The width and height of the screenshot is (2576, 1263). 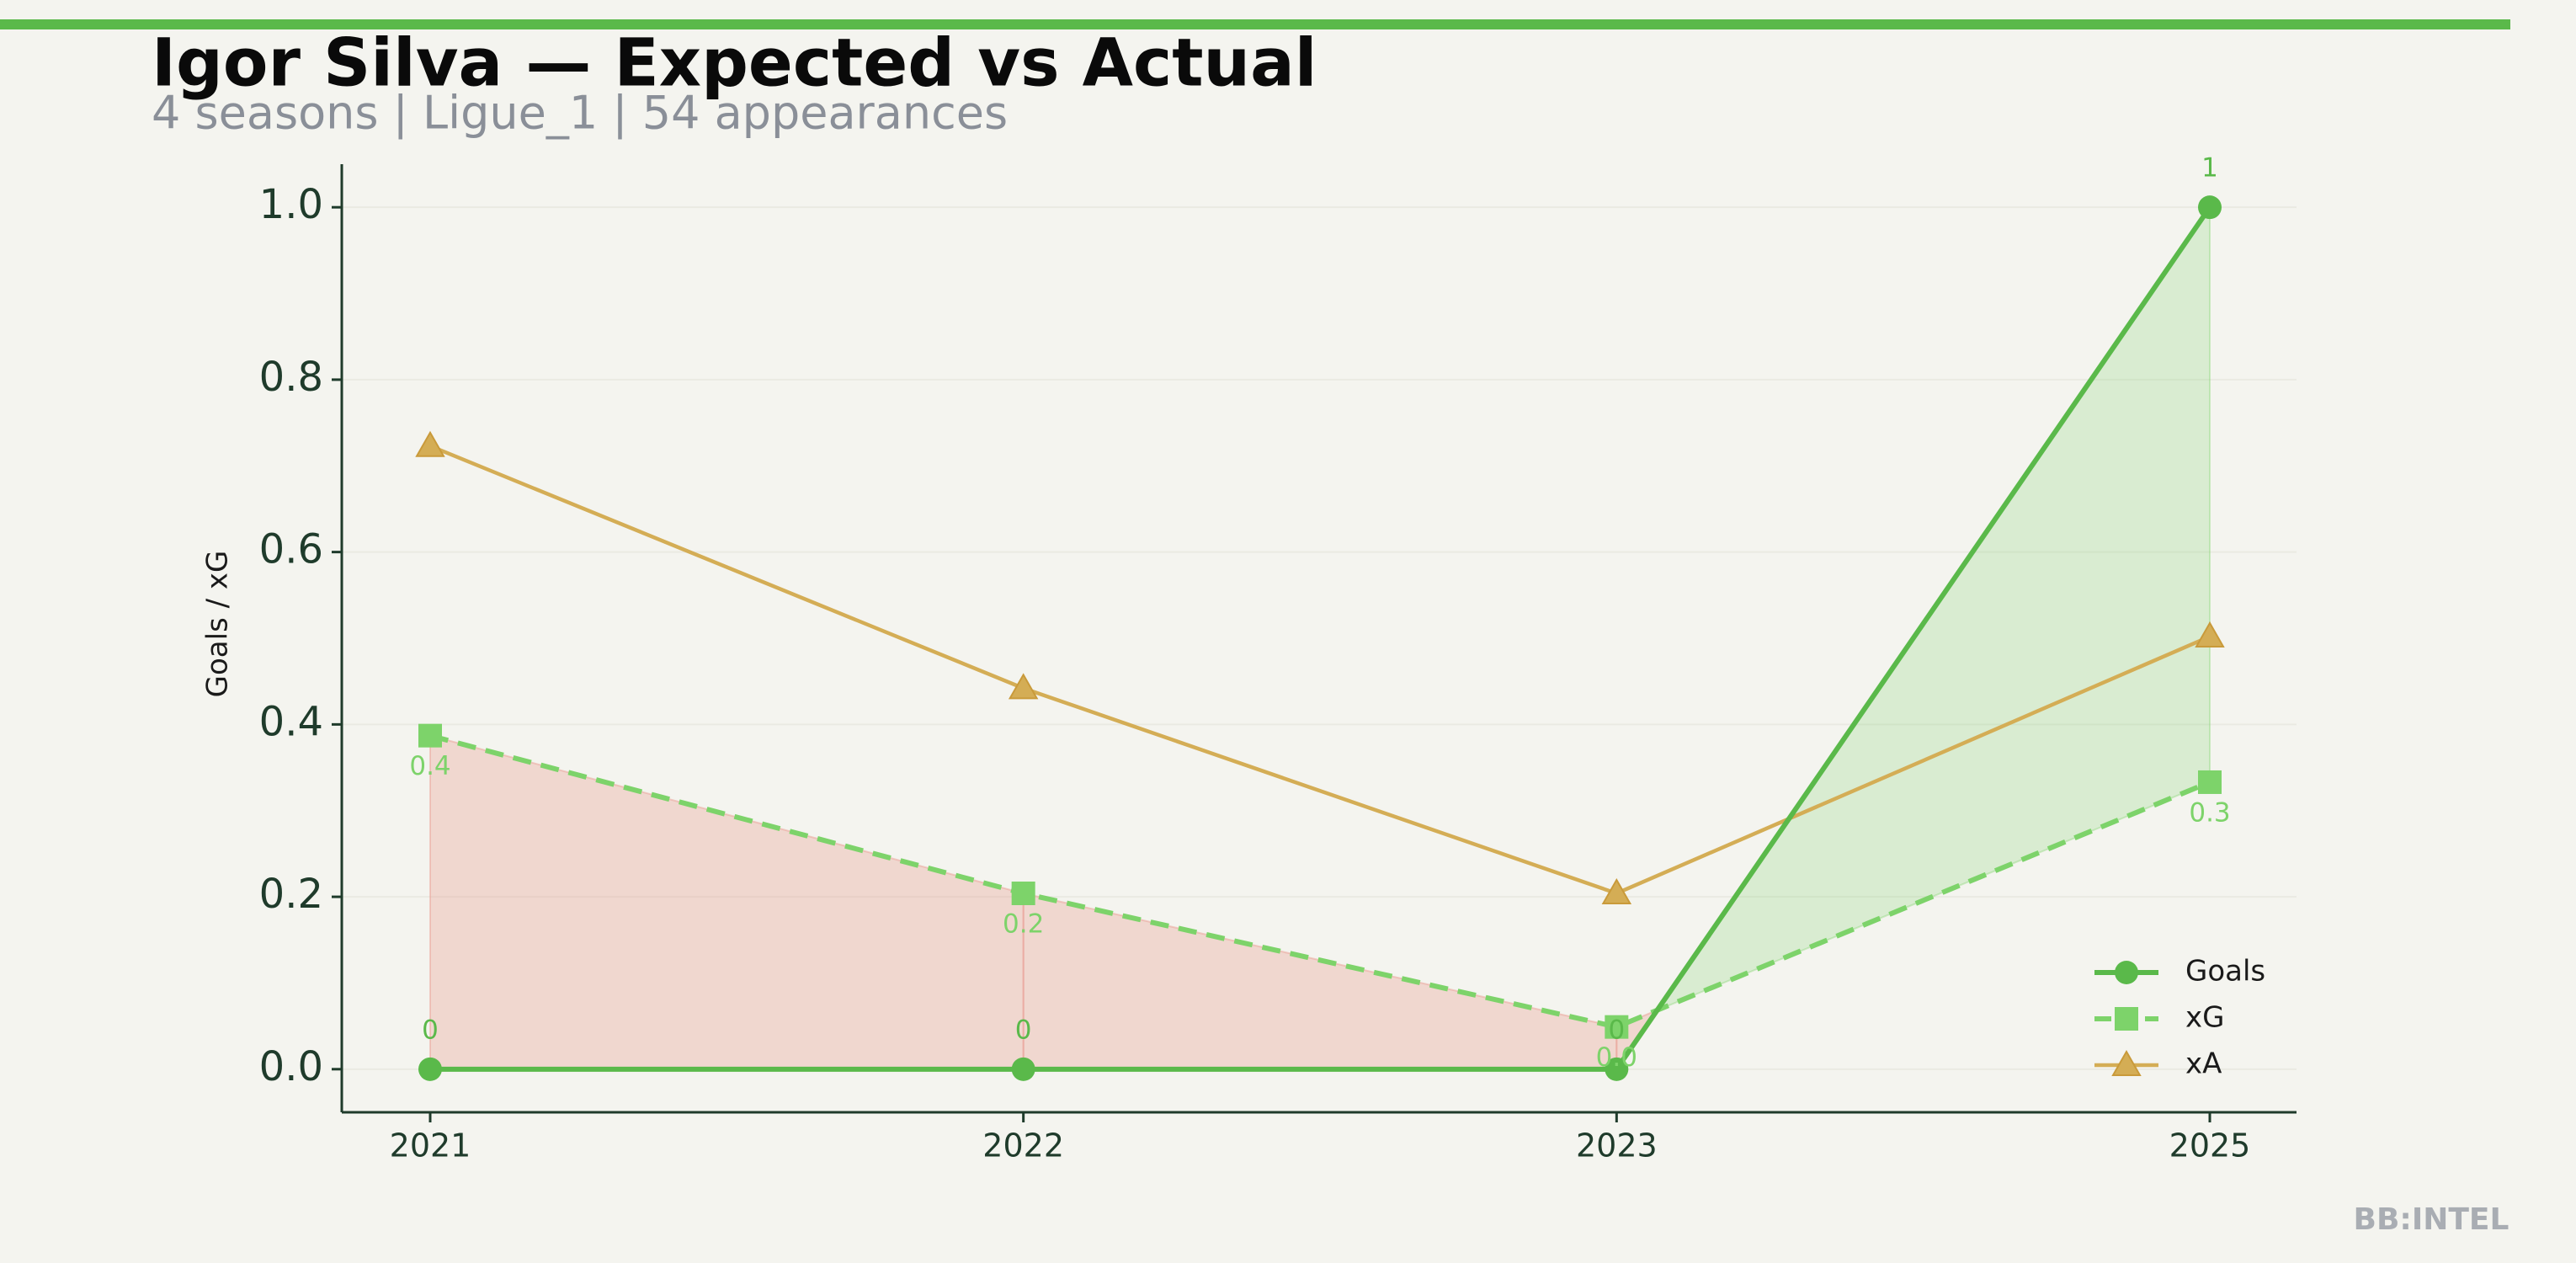 I want to click on data-label: 0.0, so click(x=1617, y=1057).